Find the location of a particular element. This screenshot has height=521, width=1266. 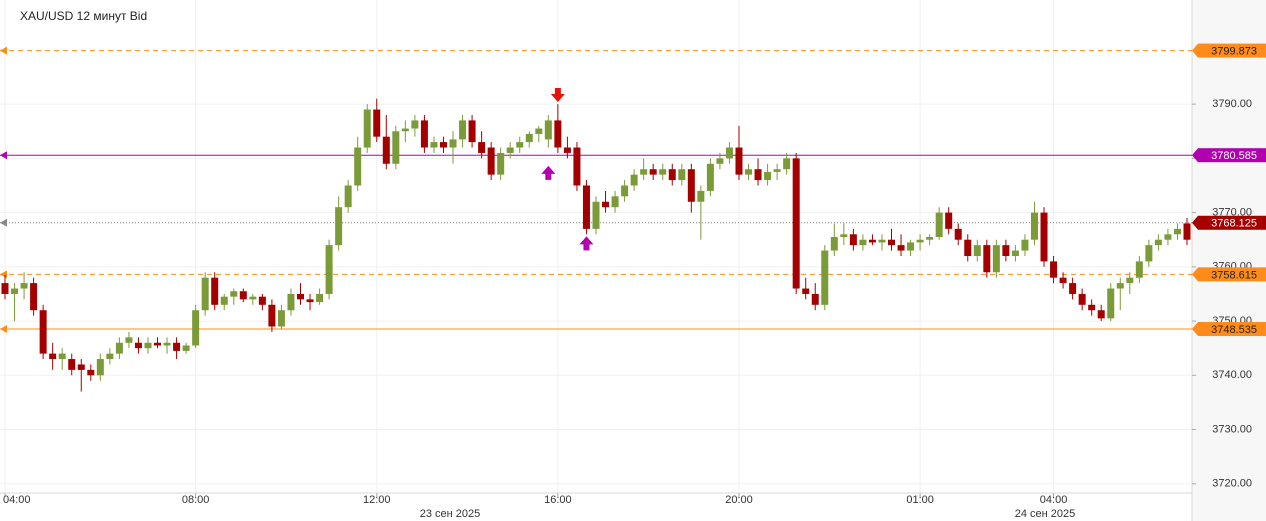

y-tick-label: 3730.00 is located at coordinates (1232, 429).